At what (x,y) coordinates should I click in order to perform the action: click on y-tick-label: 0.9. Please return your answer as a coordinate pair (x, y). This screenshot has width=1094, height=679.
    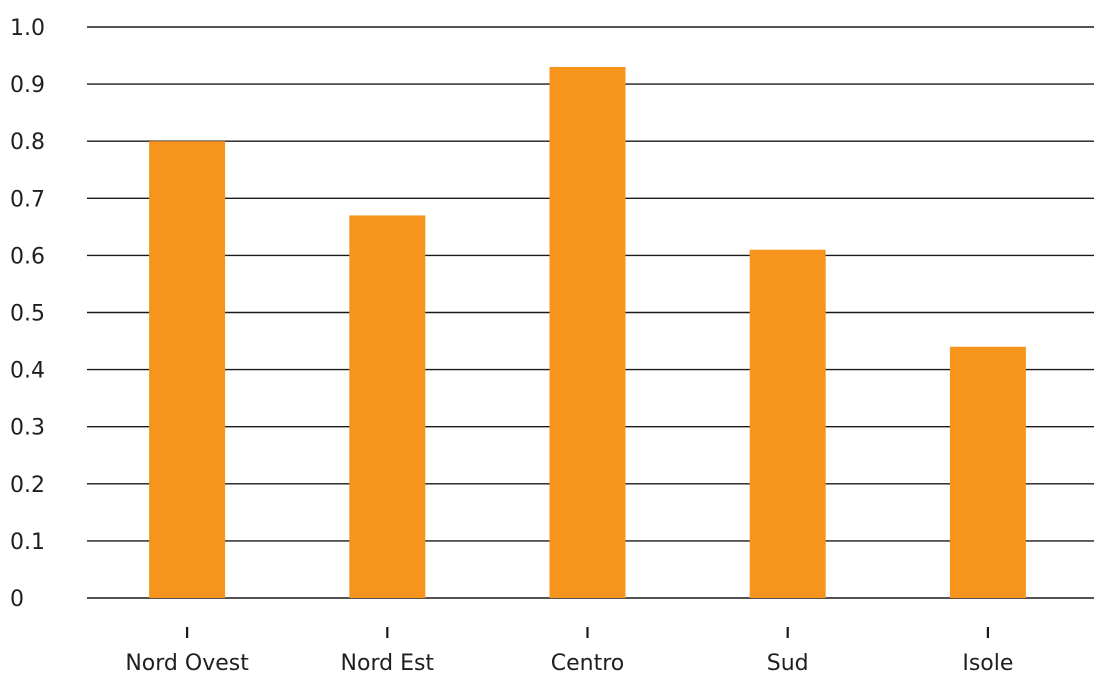
    Looking at the image, I should click on (27, 85).